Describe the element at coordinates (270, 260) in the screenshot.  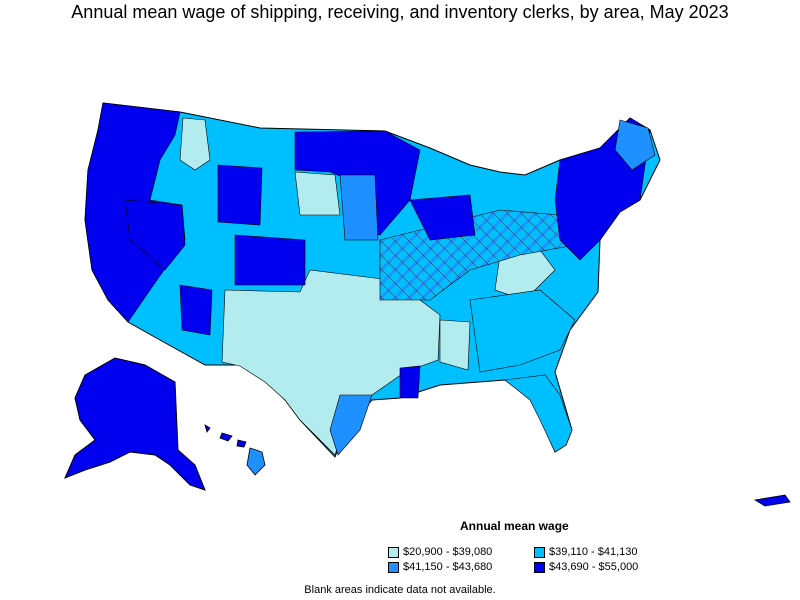
I see `region-colorado-dark` at that location.